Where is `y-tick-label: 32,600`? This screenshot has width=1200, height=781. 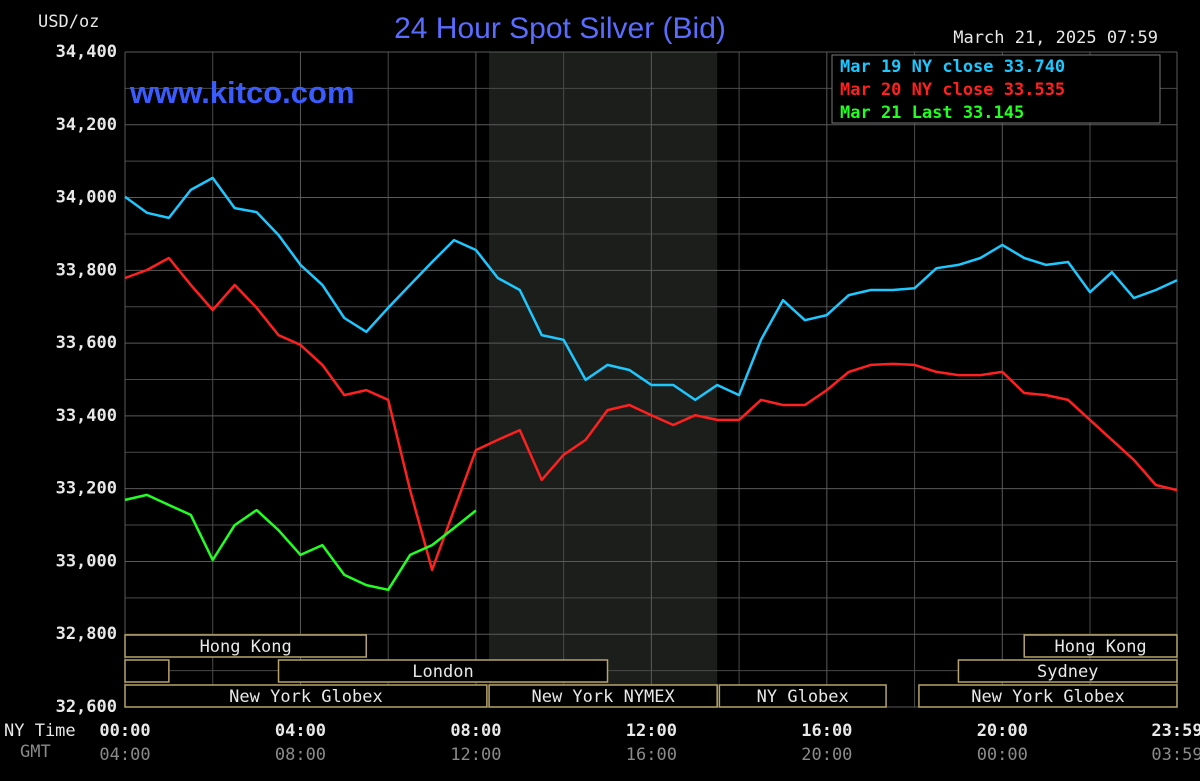
y-tick-label: 32,600 is located at coordinates (86, 707).